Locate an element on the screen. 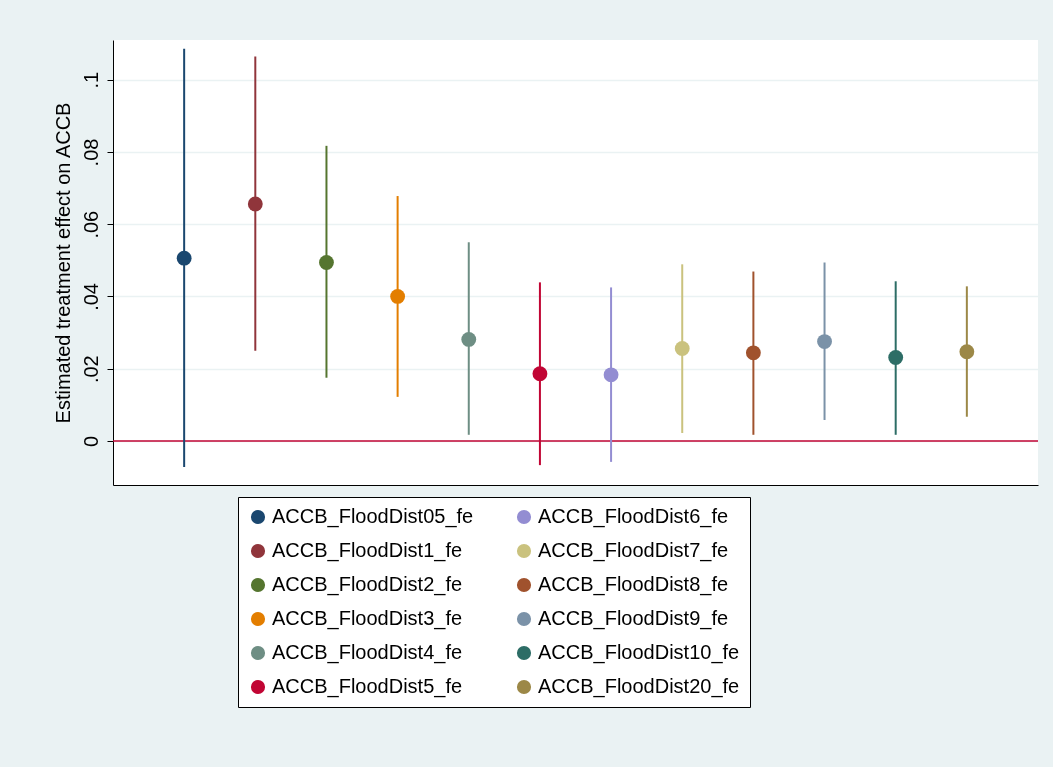  legend-label: ACCB_FloodDist2_fe is located at coordinates (367, 584).